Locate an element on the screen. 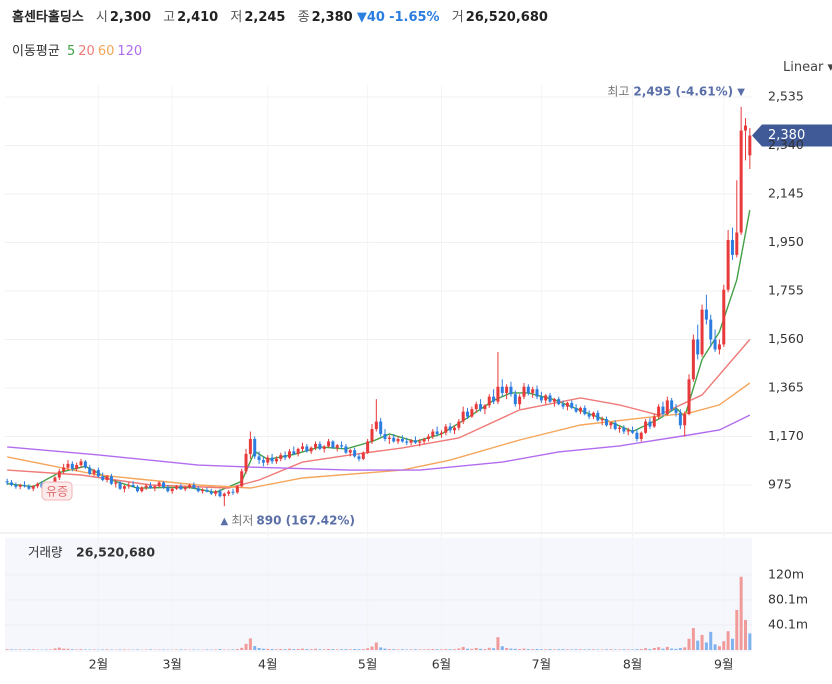  low-marker-text: 890 (167.42%) is located at coordinates (305, 521).